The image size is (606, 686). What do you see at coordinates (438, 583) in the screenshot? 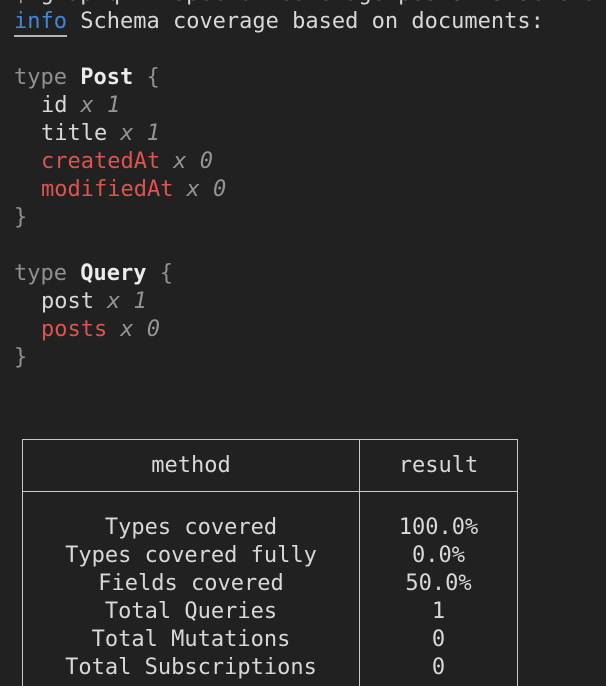
I see `result-cell: 50.0%` at bounding box center [438, 583].